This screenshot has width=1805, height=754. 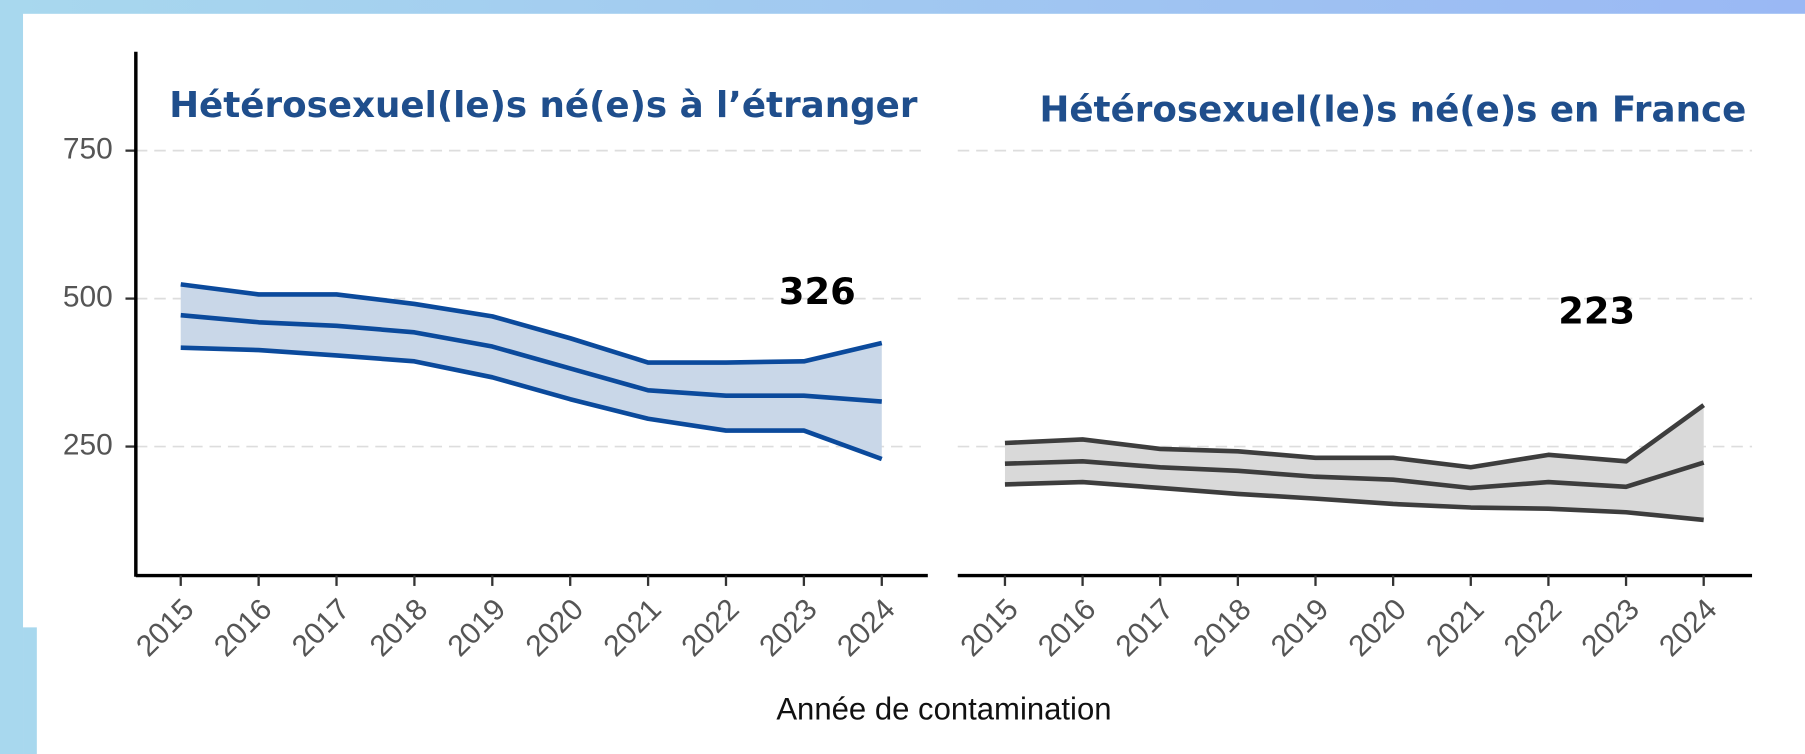 I want to click on confidence-band, so click(x=1354, y=462).